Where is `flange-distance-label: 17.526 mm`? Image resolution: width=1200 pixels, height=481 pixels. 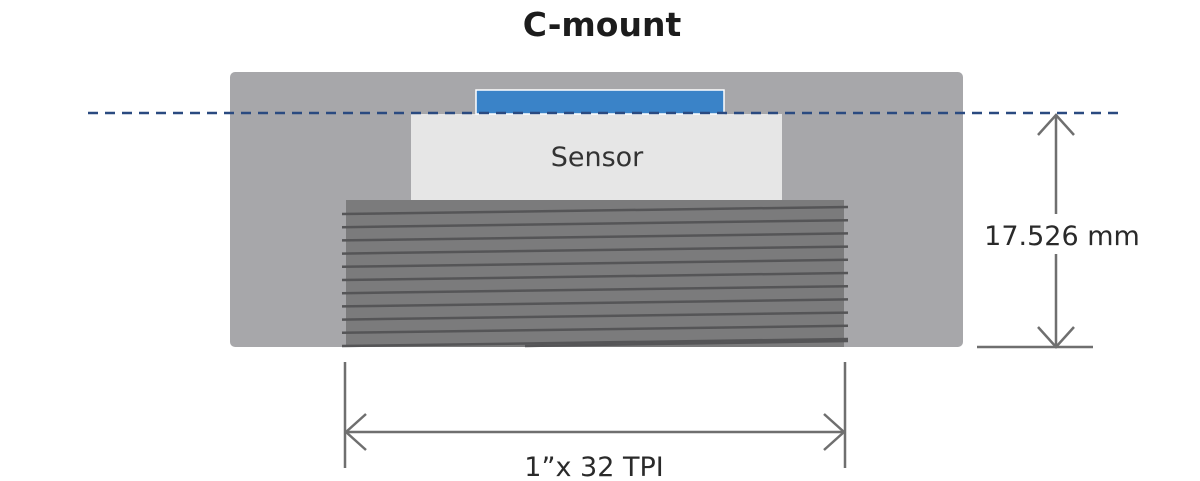
flange-distance-label: 17.526 mm is located at coordinates (1062, 236).